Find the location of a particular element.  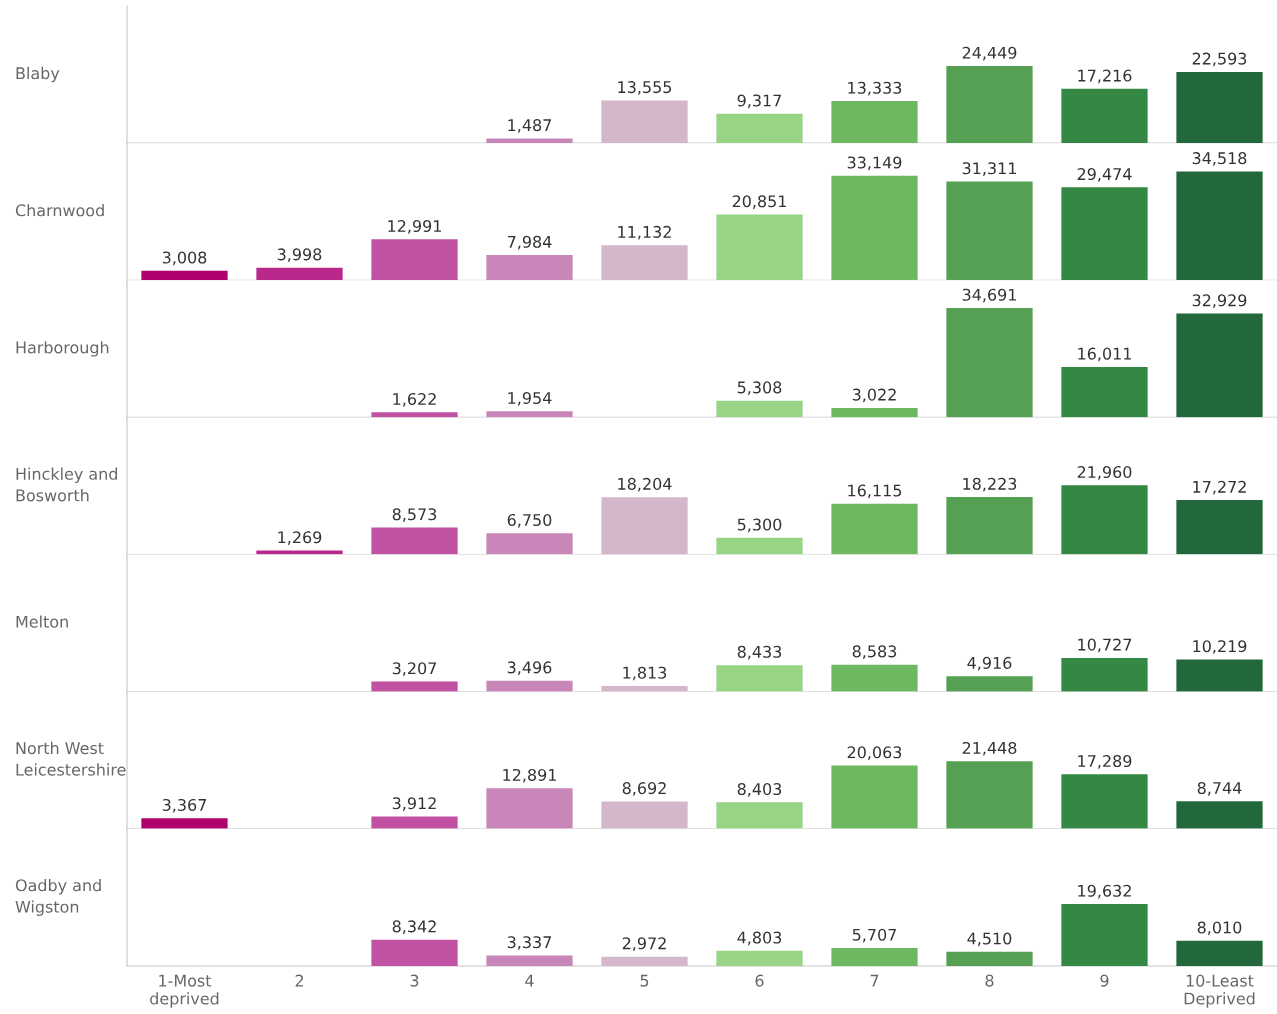

data-label: 1,954 is located at coordinates (530, 398).